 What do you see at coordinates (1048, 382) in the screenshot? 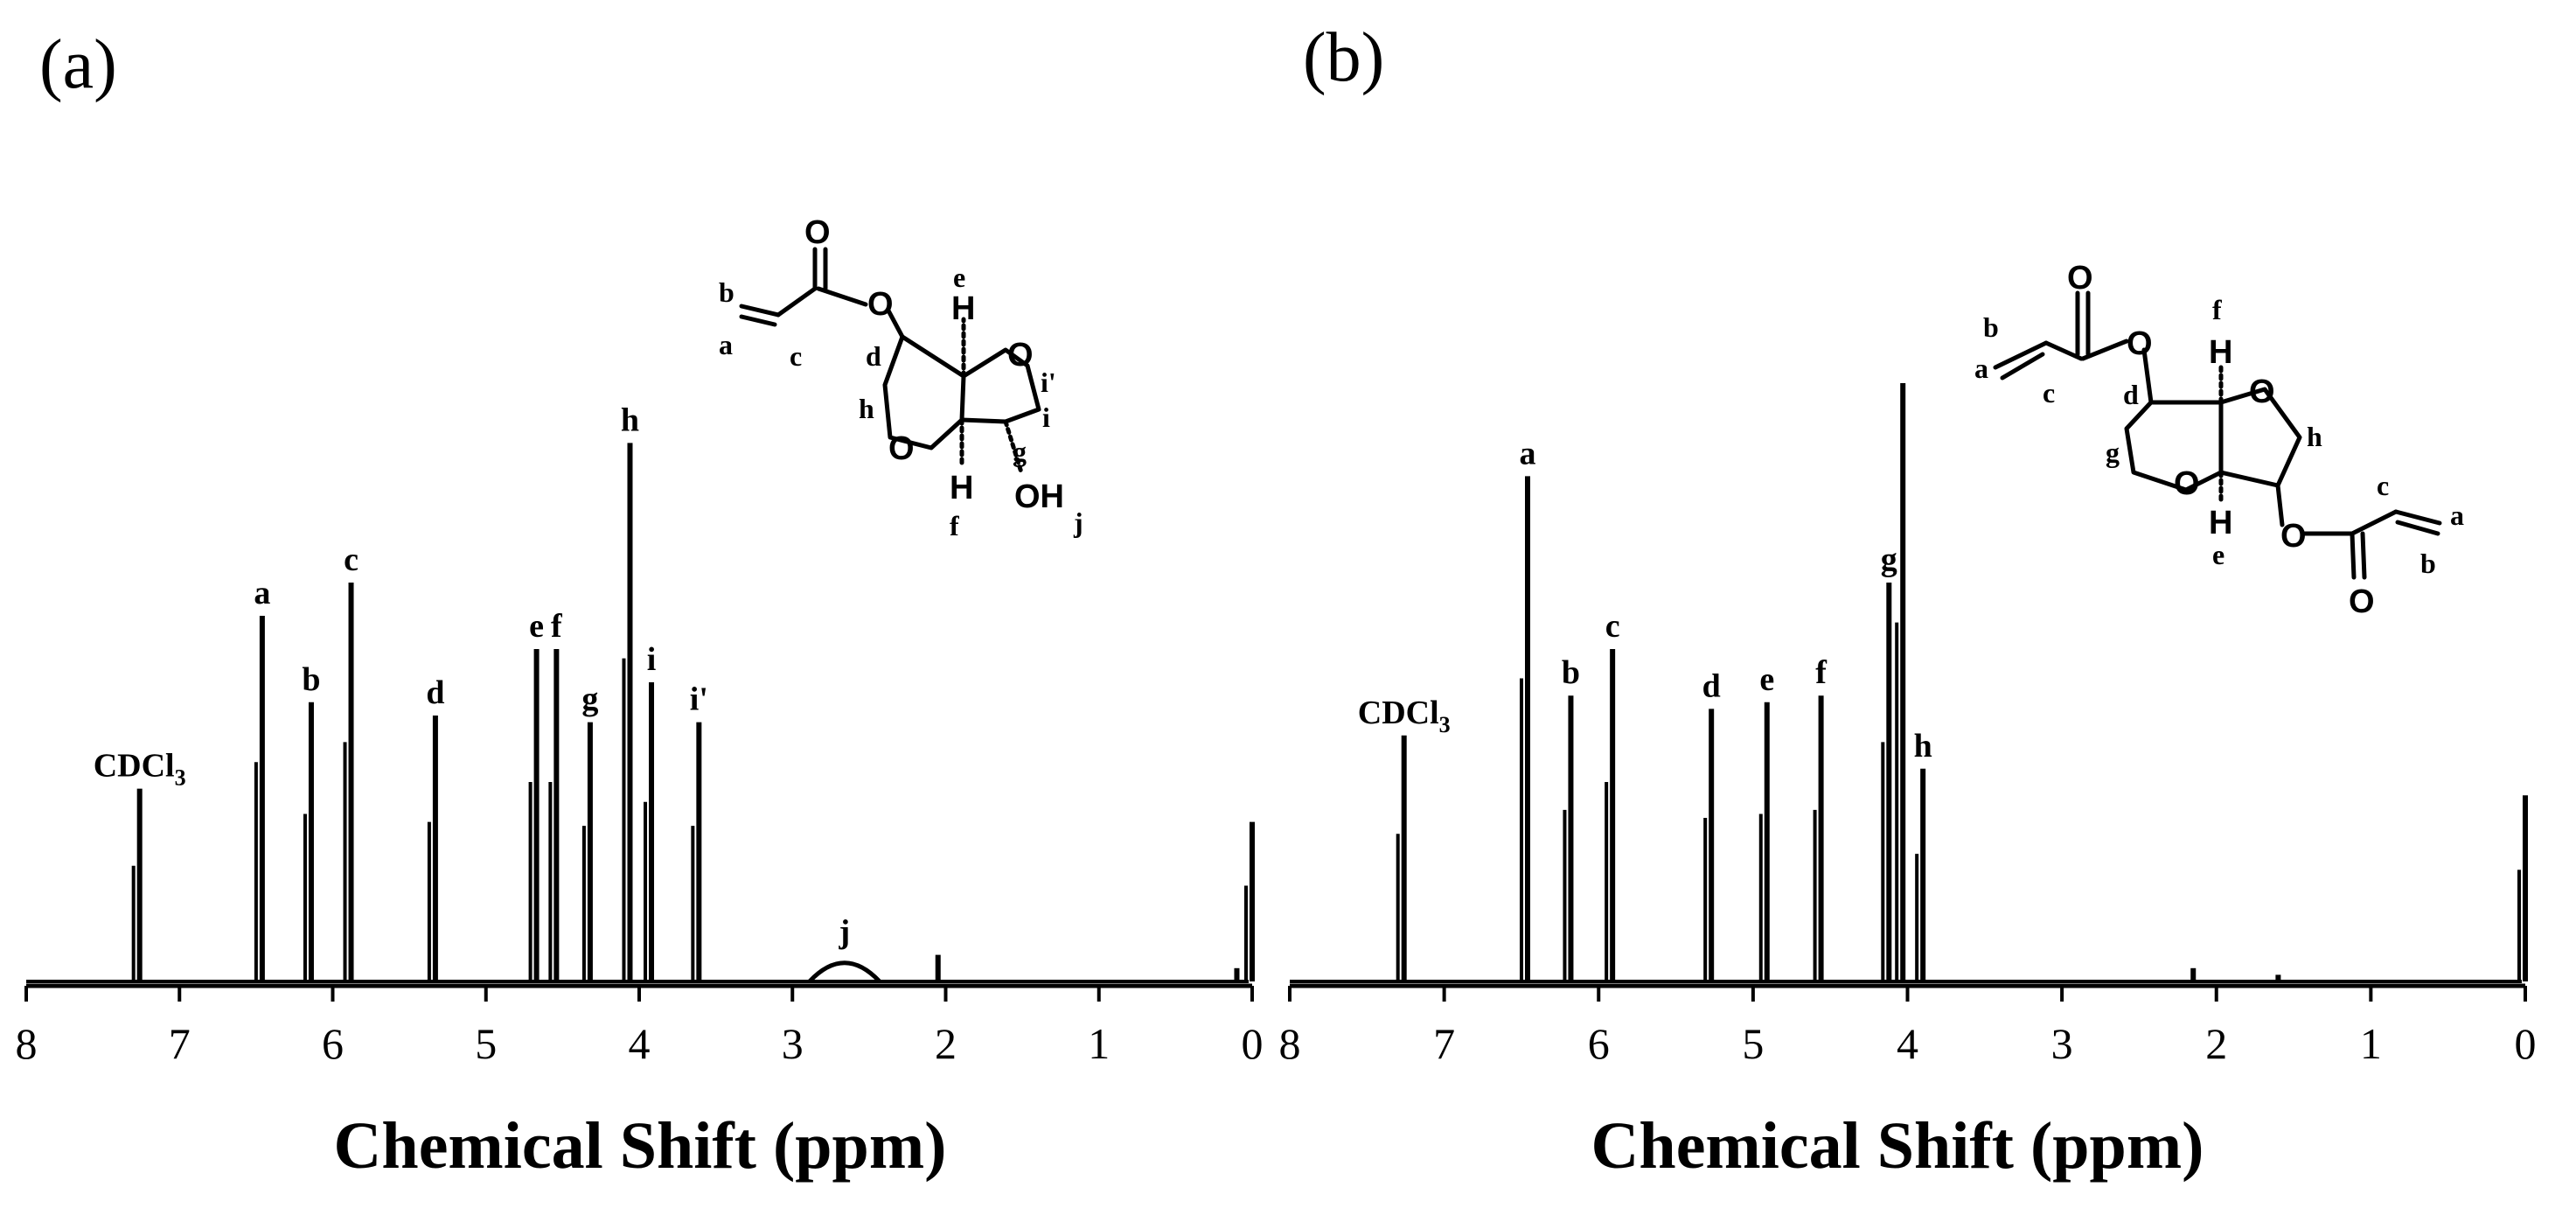
I see `mol-letter: i'` at bounding box center [1048, 382].